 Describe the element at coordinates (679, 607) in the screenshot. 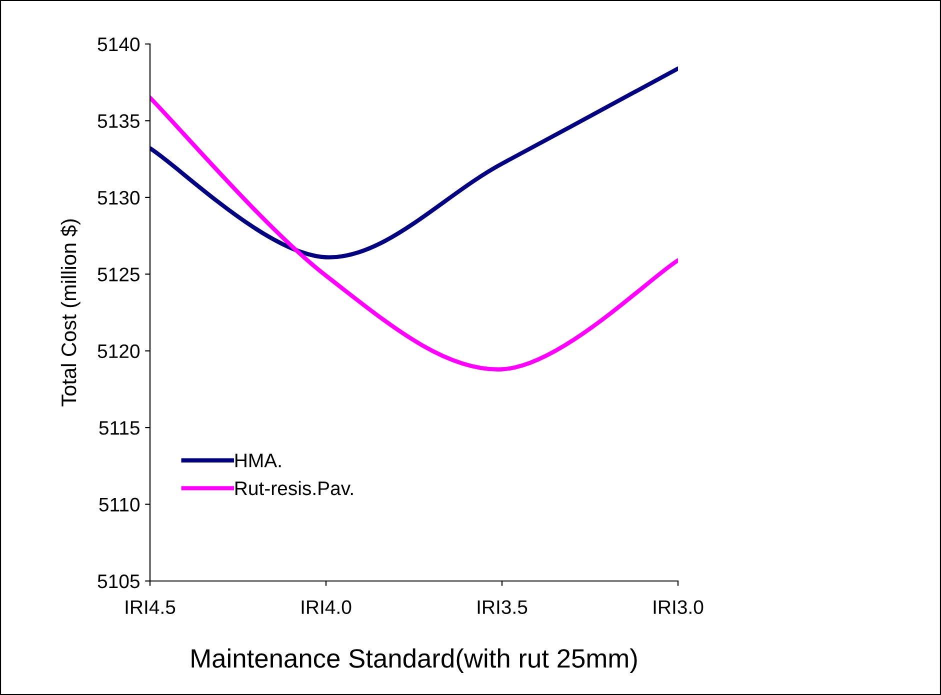

I see `x-tick-label: IRI3.0` at that location.